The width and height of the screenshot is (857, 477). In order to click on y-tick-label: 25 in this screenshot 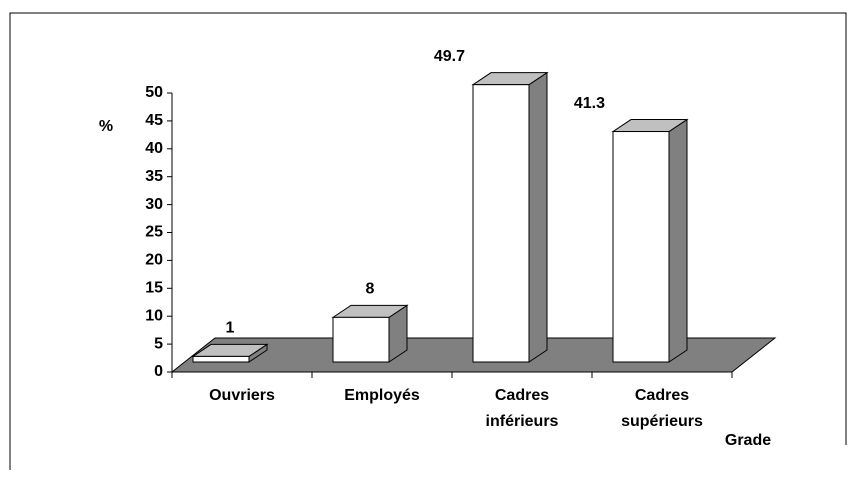, I will do `click(154, 232)`.